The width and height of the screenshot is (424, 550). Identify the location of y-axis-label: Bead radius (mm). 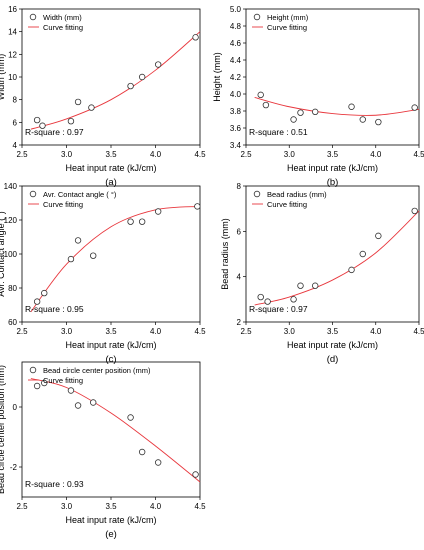
(225, 254).